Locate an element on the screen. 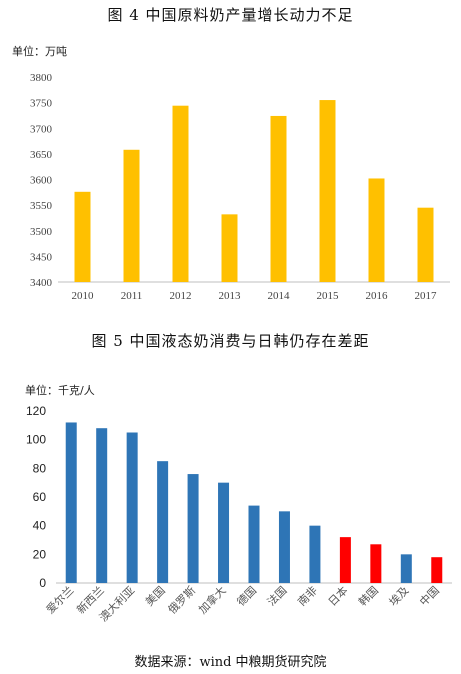 The image size is (461, 674). chart1-y-tick-label: 3650 is located at coordinates (41, 155).